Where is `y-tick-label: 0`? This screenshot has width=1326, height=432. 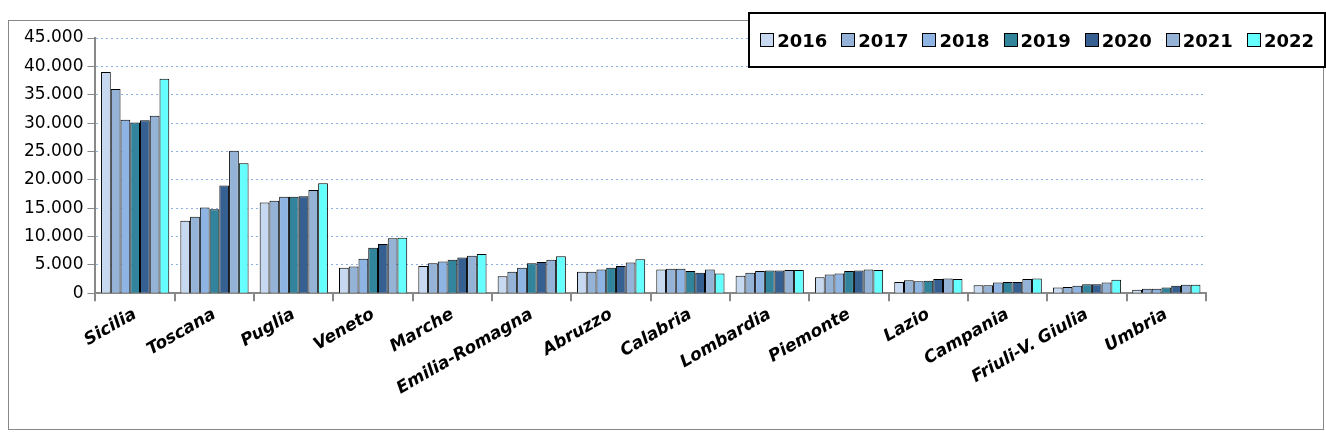 y-tick-label: 0 is located at coordinates (78, 291).